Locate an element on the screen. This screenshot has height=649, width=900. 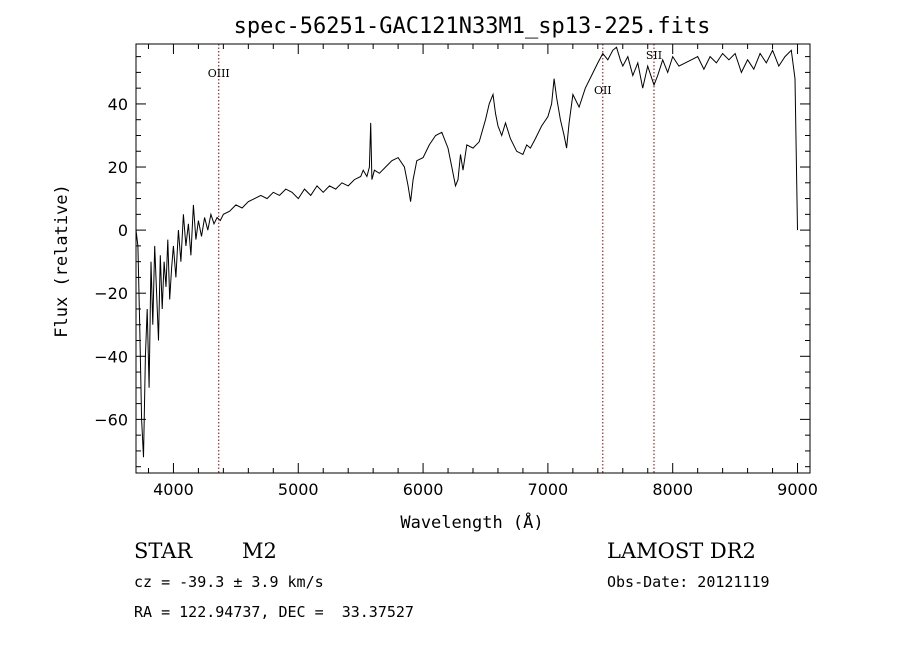
object-subclass: M2 is located at coordinates (259, 551).